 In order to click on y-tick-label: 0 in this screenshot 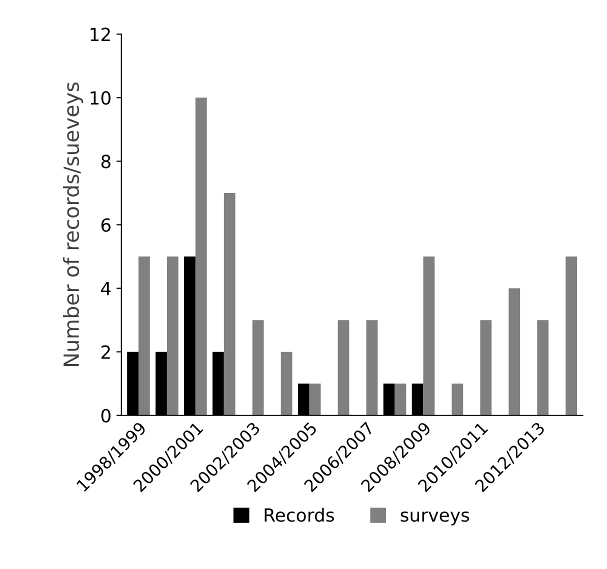, I will do `click(105, 415)`.